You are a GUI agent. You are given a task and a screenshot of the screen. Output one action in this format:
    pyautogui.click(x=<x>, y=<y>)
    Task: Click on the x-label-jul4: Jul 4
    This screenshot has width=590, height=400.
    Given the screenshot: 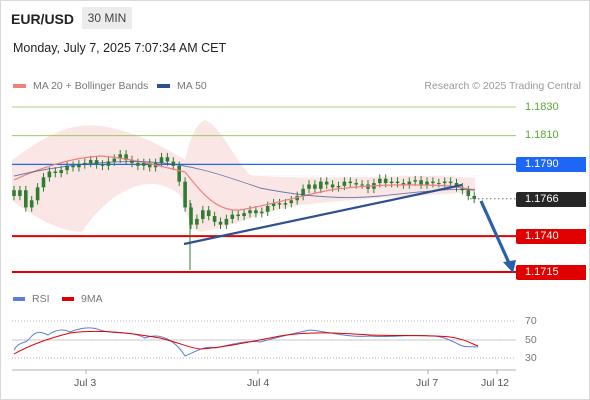 What is the action you would take?
    pyautogui.click(x=258, y=383)
    